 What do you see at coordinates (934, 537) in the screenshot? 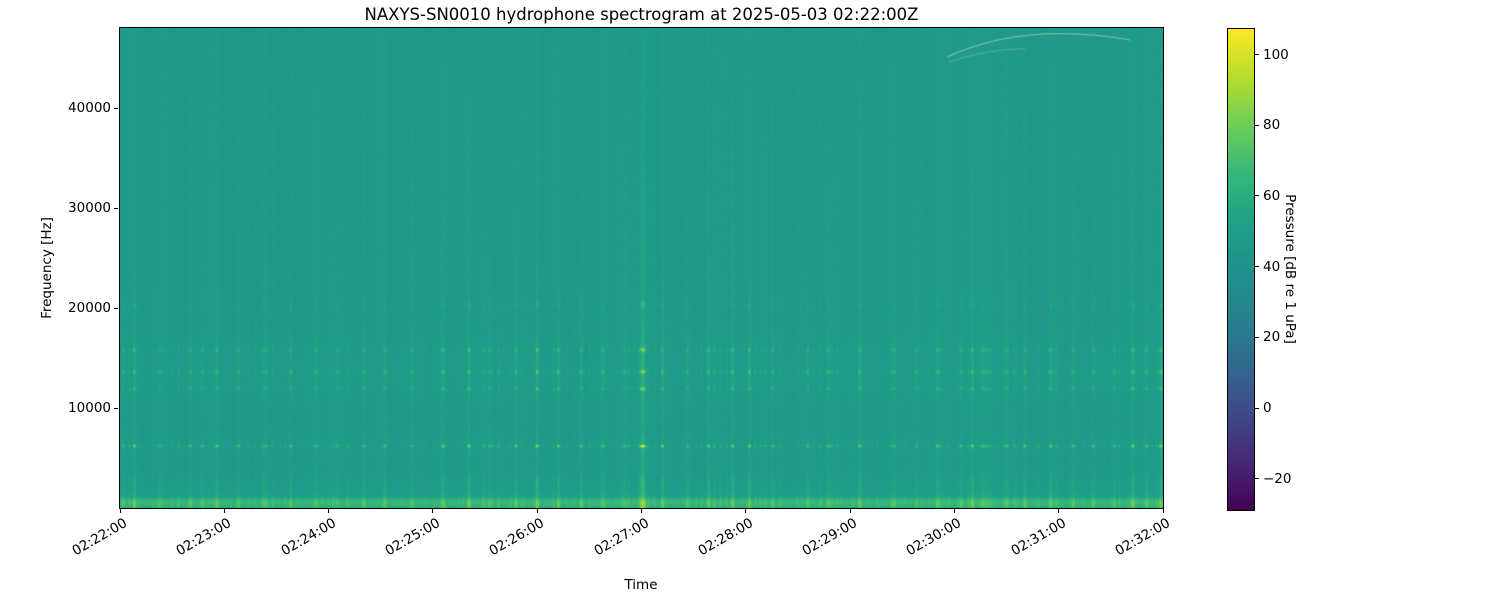
I see `x-tick-label: 02:30:00` at bounding box center [934, 537].